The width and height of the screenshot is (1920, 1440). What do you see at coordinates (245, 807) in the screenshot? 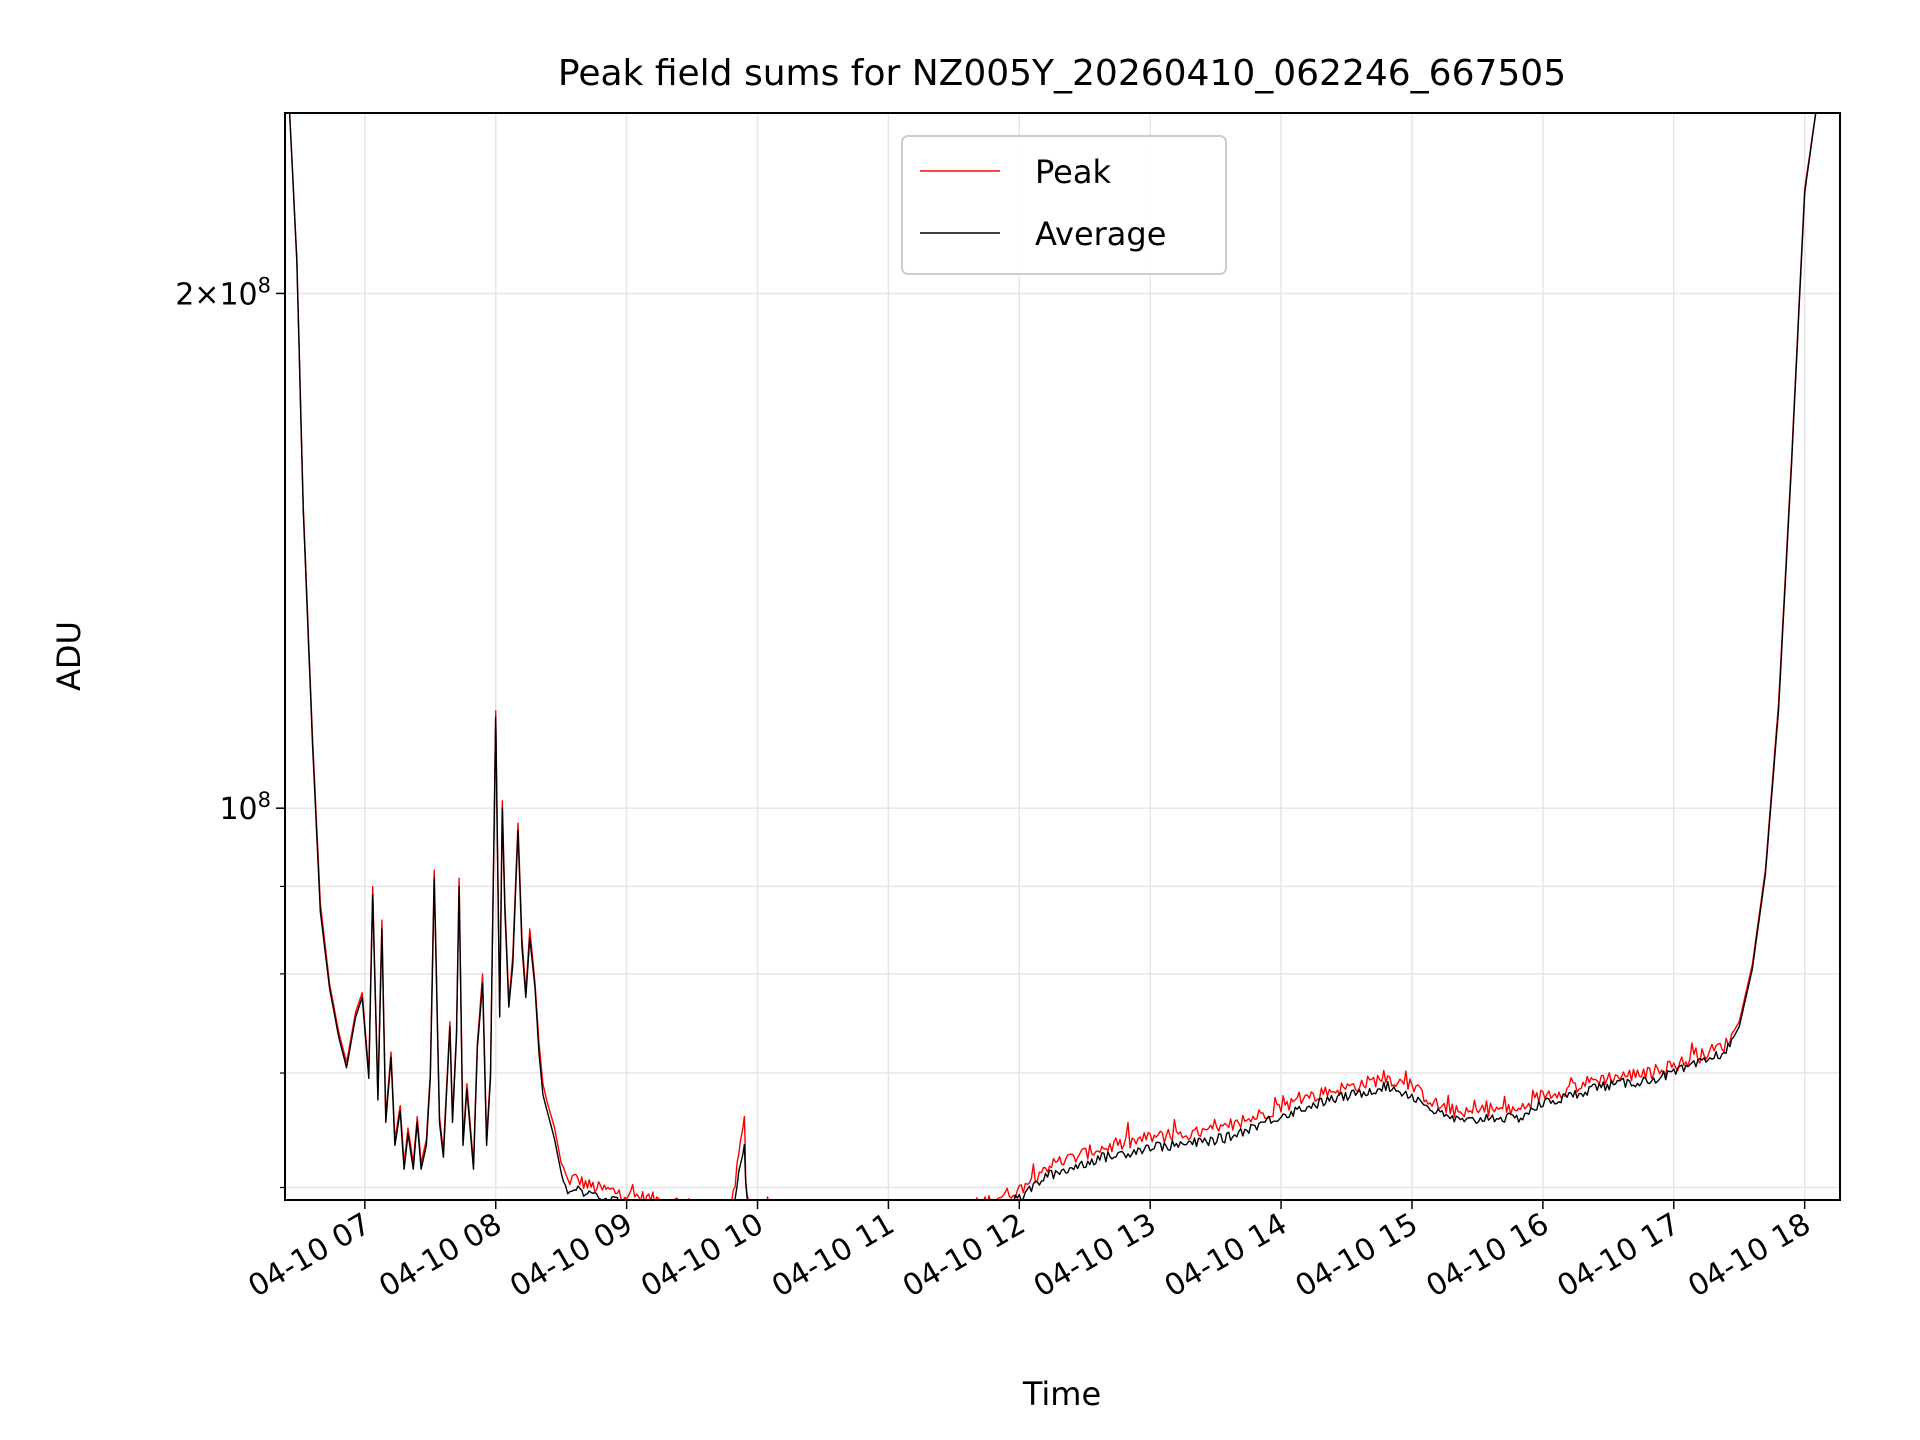
I see `y-tick-label: 108` at bounding box center [245, 807].